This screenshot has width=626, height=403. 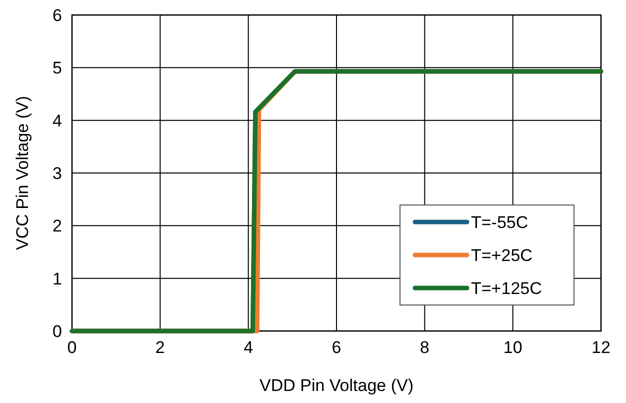 I want to click on legend-label: T=+125C, so click(x=506, y=288).